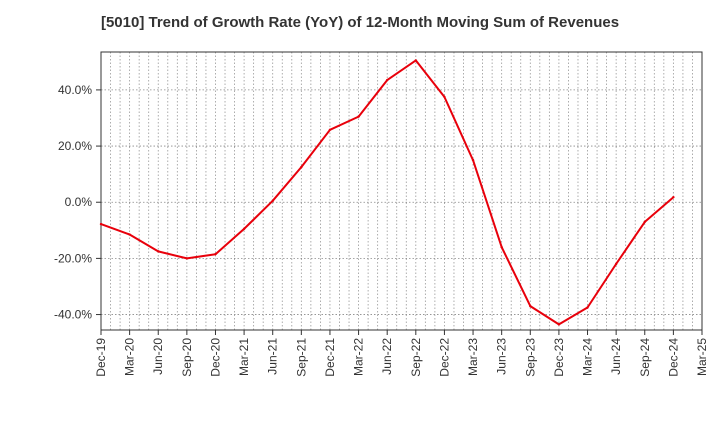  What do you see at coordinates (101, 357) in the screenshot?
I see `x-tick-label: Dec-19` at bounding box center [101, 357].